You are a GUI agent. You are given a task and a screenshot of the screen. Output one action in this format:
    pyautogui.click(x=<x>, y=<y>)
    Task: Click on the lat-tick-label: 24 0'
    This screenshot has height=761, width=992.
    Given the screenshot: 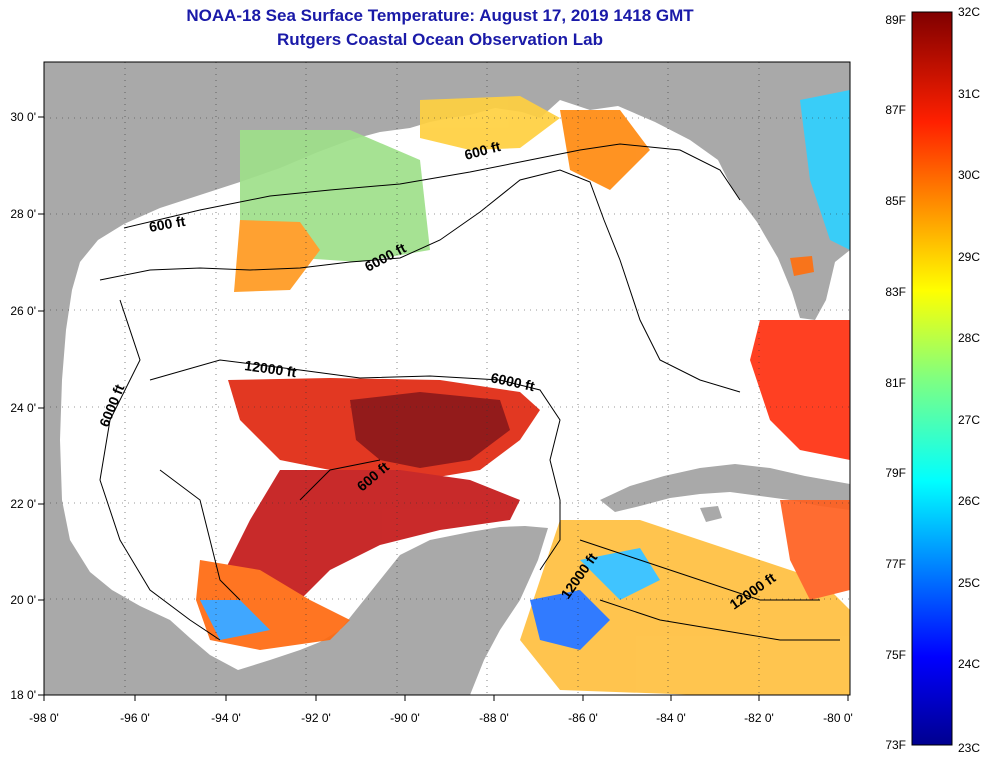 What is the action you would take?
    pyautogui.click(x=23, y=408)
    